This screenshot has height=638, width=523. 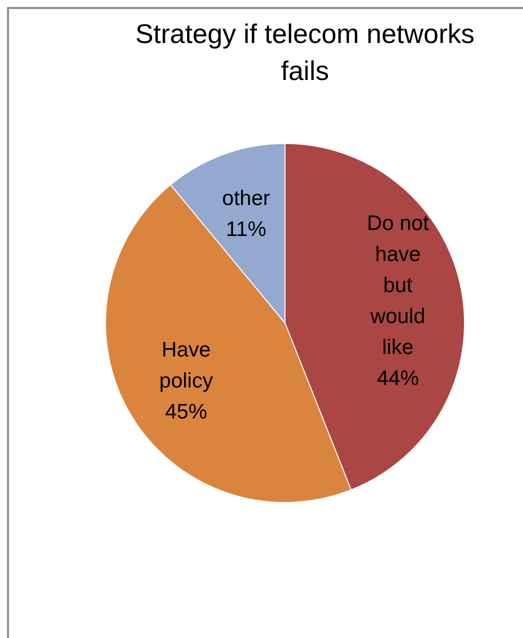 What do you see at coordinates (246, 198) in the screenshot?
I see `slice-label: other` at bounding box center [246, 198].